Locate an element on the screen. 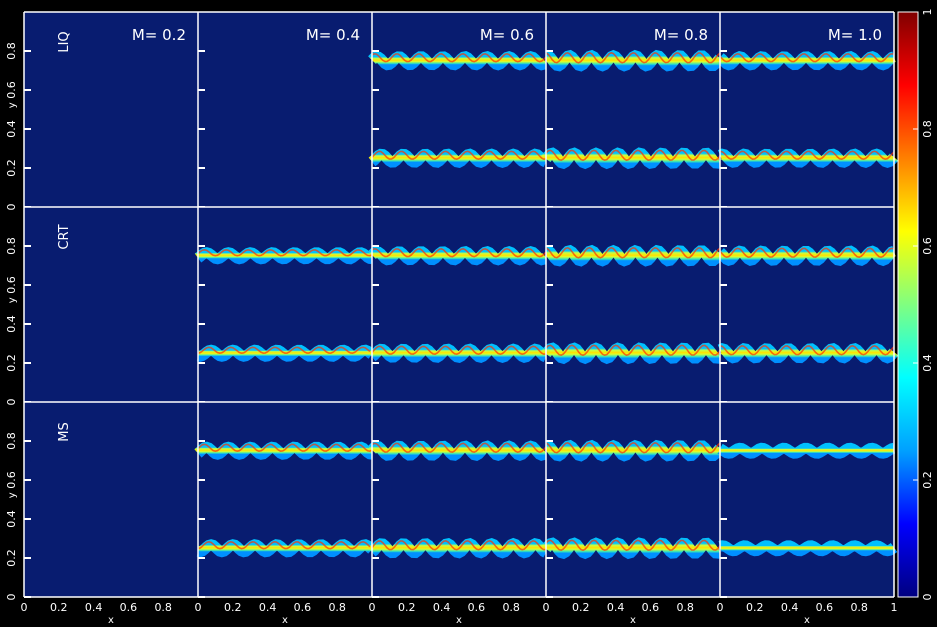 The height and width of the screenshot is (627, 937). colorbar: 0 0.2 0.4 0.6 0.8 1 is located at coordinates (915, 305).